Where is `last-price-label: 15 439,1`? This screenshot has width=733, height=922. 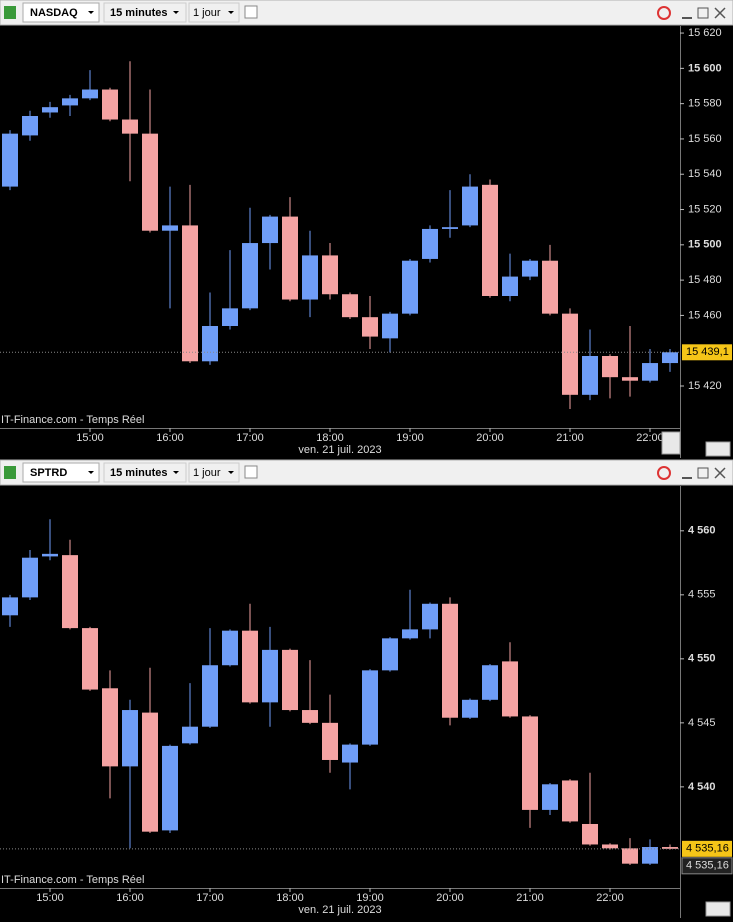 last-price-label: 15 439,1 is located at coordinates (707, 352).